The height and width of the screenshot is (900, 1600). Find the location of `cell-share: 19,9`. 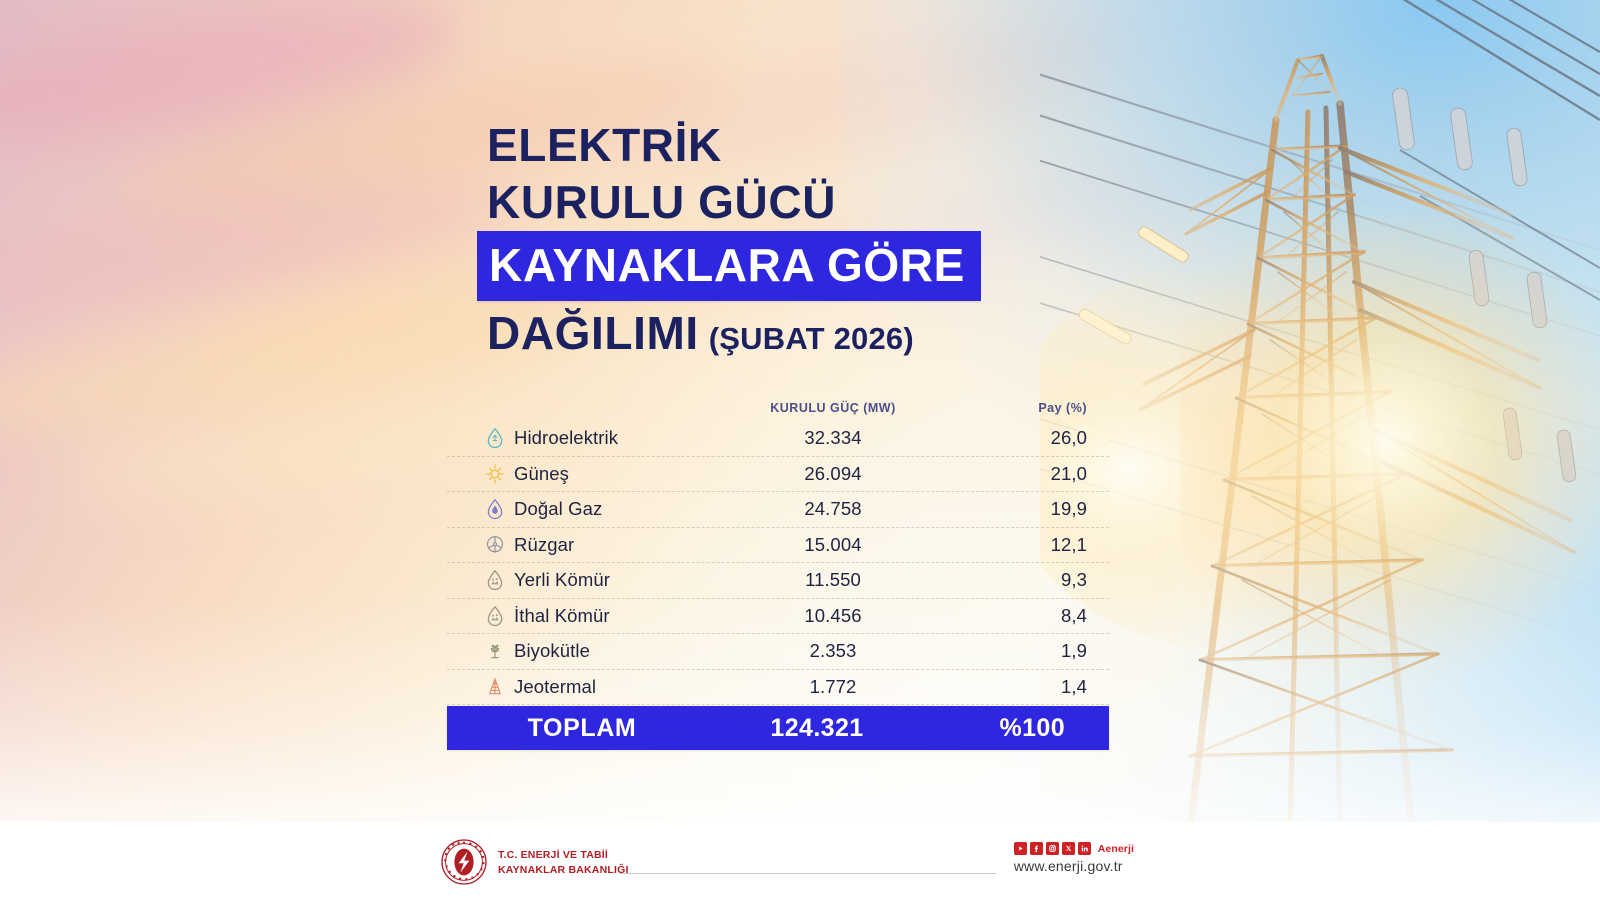

cell-share: 19,9 is located at coordinates (1068, 509).